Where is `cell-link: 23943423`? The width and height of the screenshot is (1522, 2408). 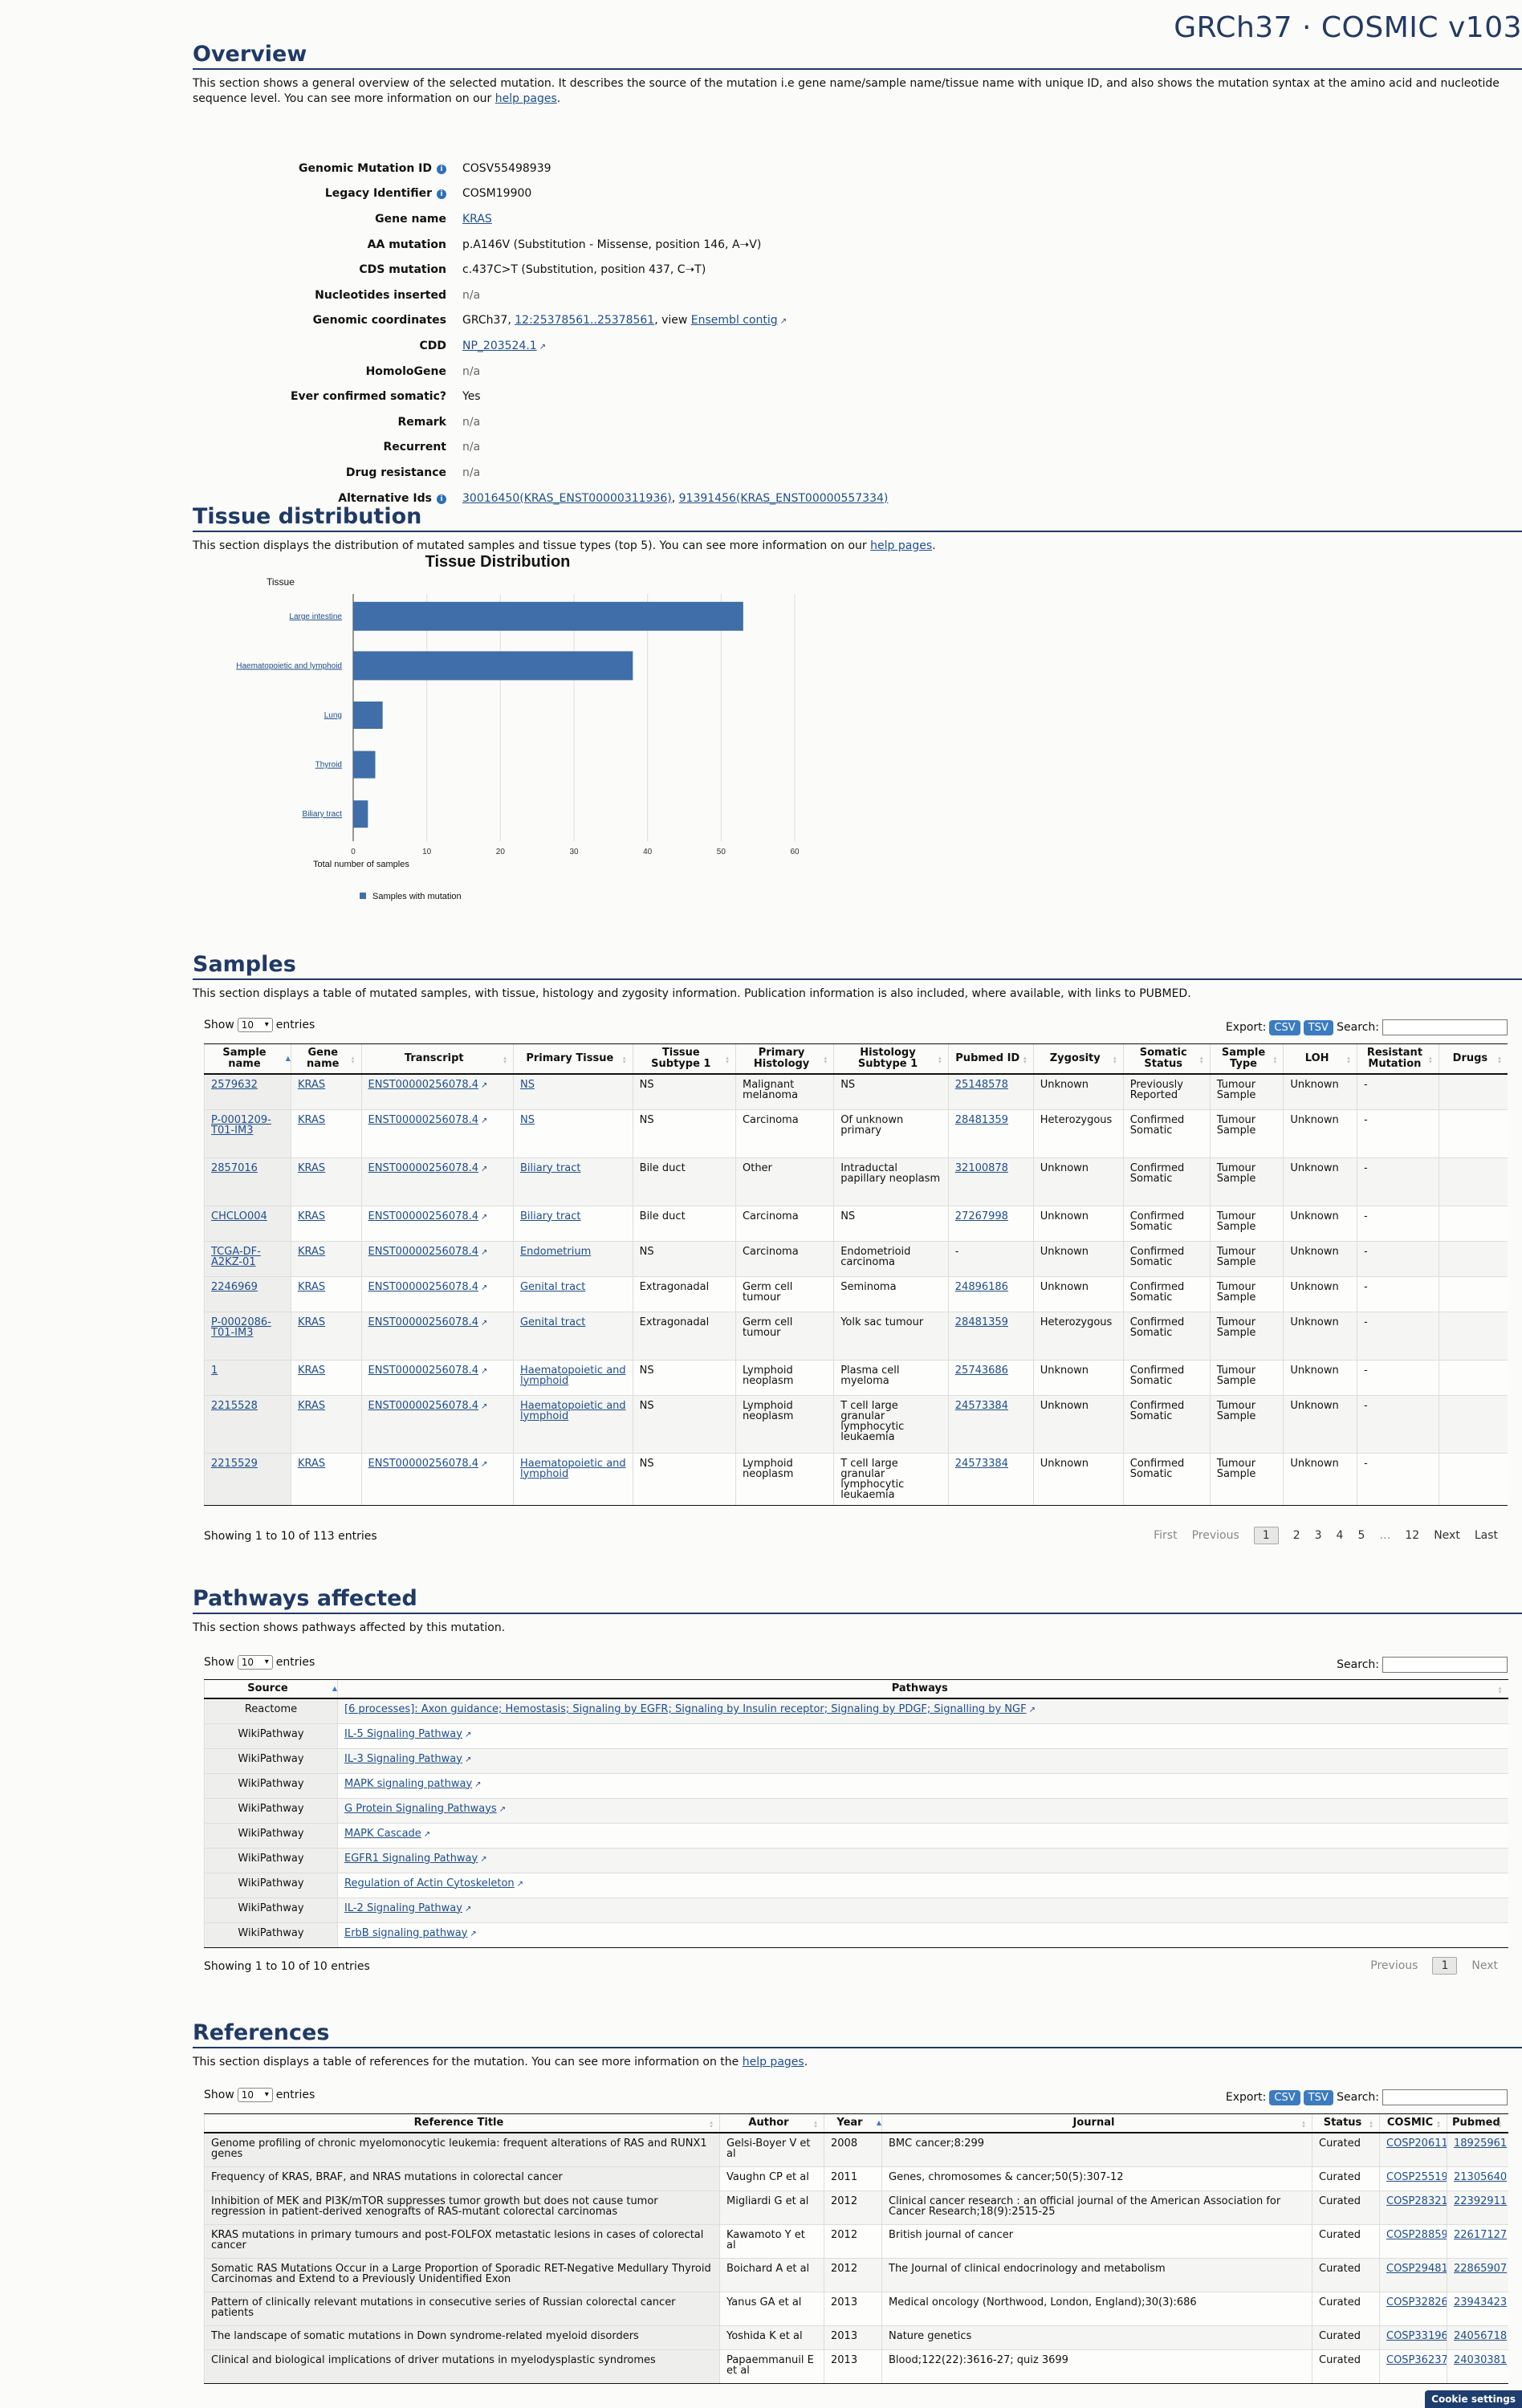 cell-link: 23943423 is located at coordinates (1481, 2302).